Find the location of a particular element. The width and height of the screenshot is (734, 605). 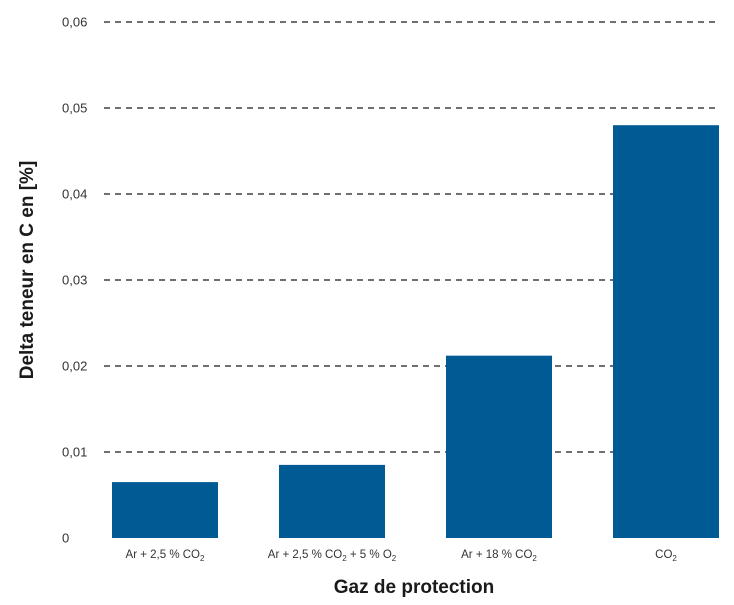

x-tick-label: Ar + 18 % CO2 is located at coordinates (499, 556).